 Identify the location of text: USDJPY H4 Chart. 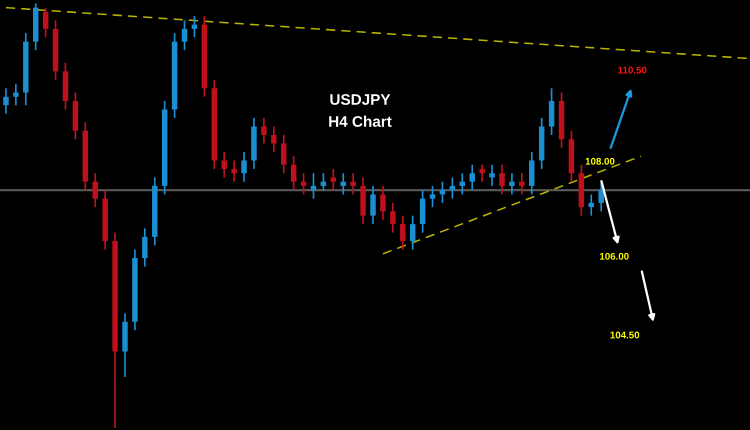
(360, 110).